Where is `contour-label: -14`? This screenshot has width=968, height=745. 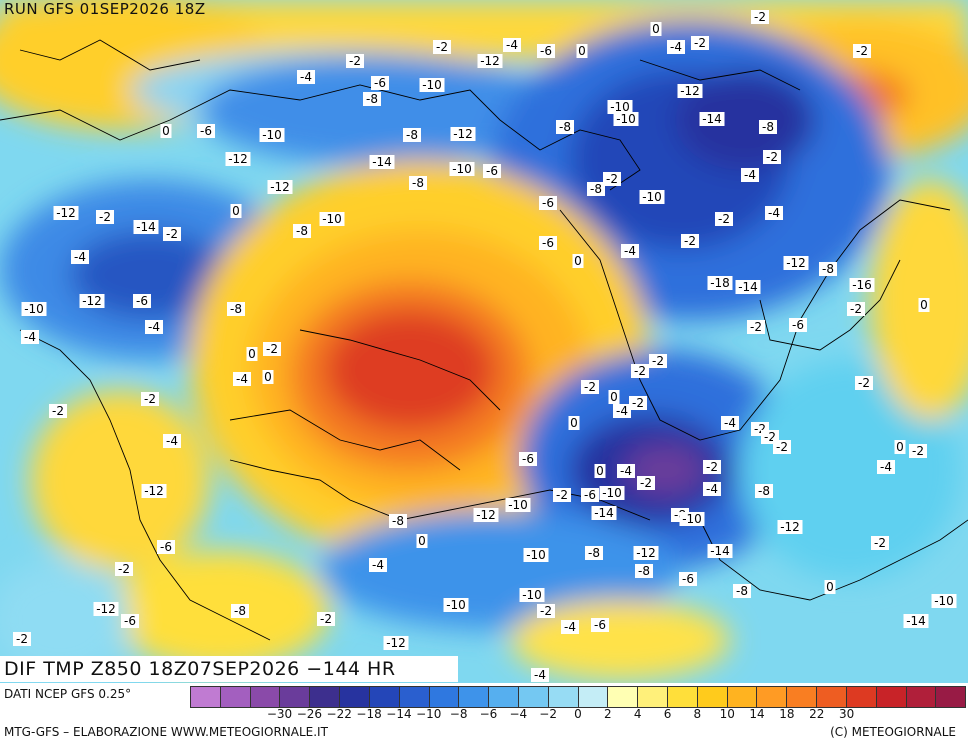 contour-label: -14 is located at coordinates (146, 227).